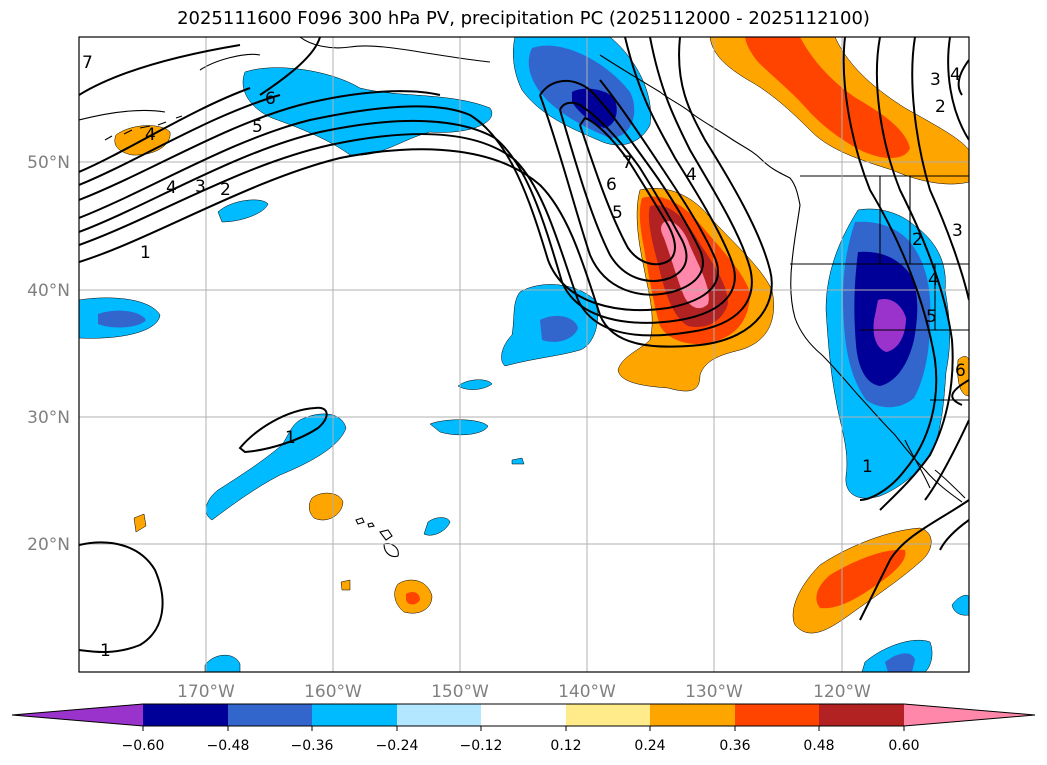 The width and height of the screenshot is (1047, 765). Describe the element at coordinates (143, 746) in the screenshot. I see `colorbar-label-neg060: −0.60` at that location.